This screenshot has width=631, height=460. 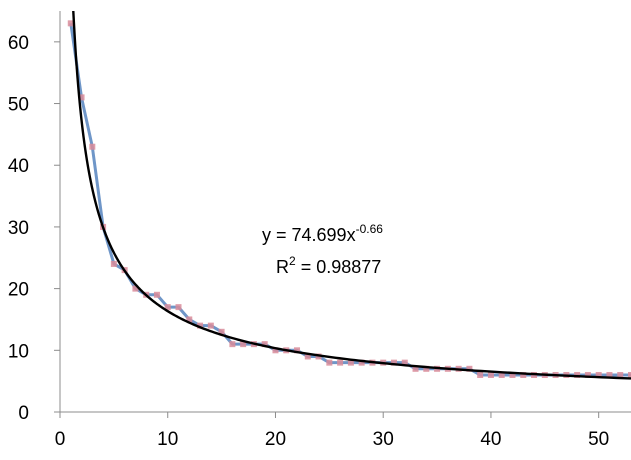 I want to click on r2-exponent: 2, so click(x=292, y=261).